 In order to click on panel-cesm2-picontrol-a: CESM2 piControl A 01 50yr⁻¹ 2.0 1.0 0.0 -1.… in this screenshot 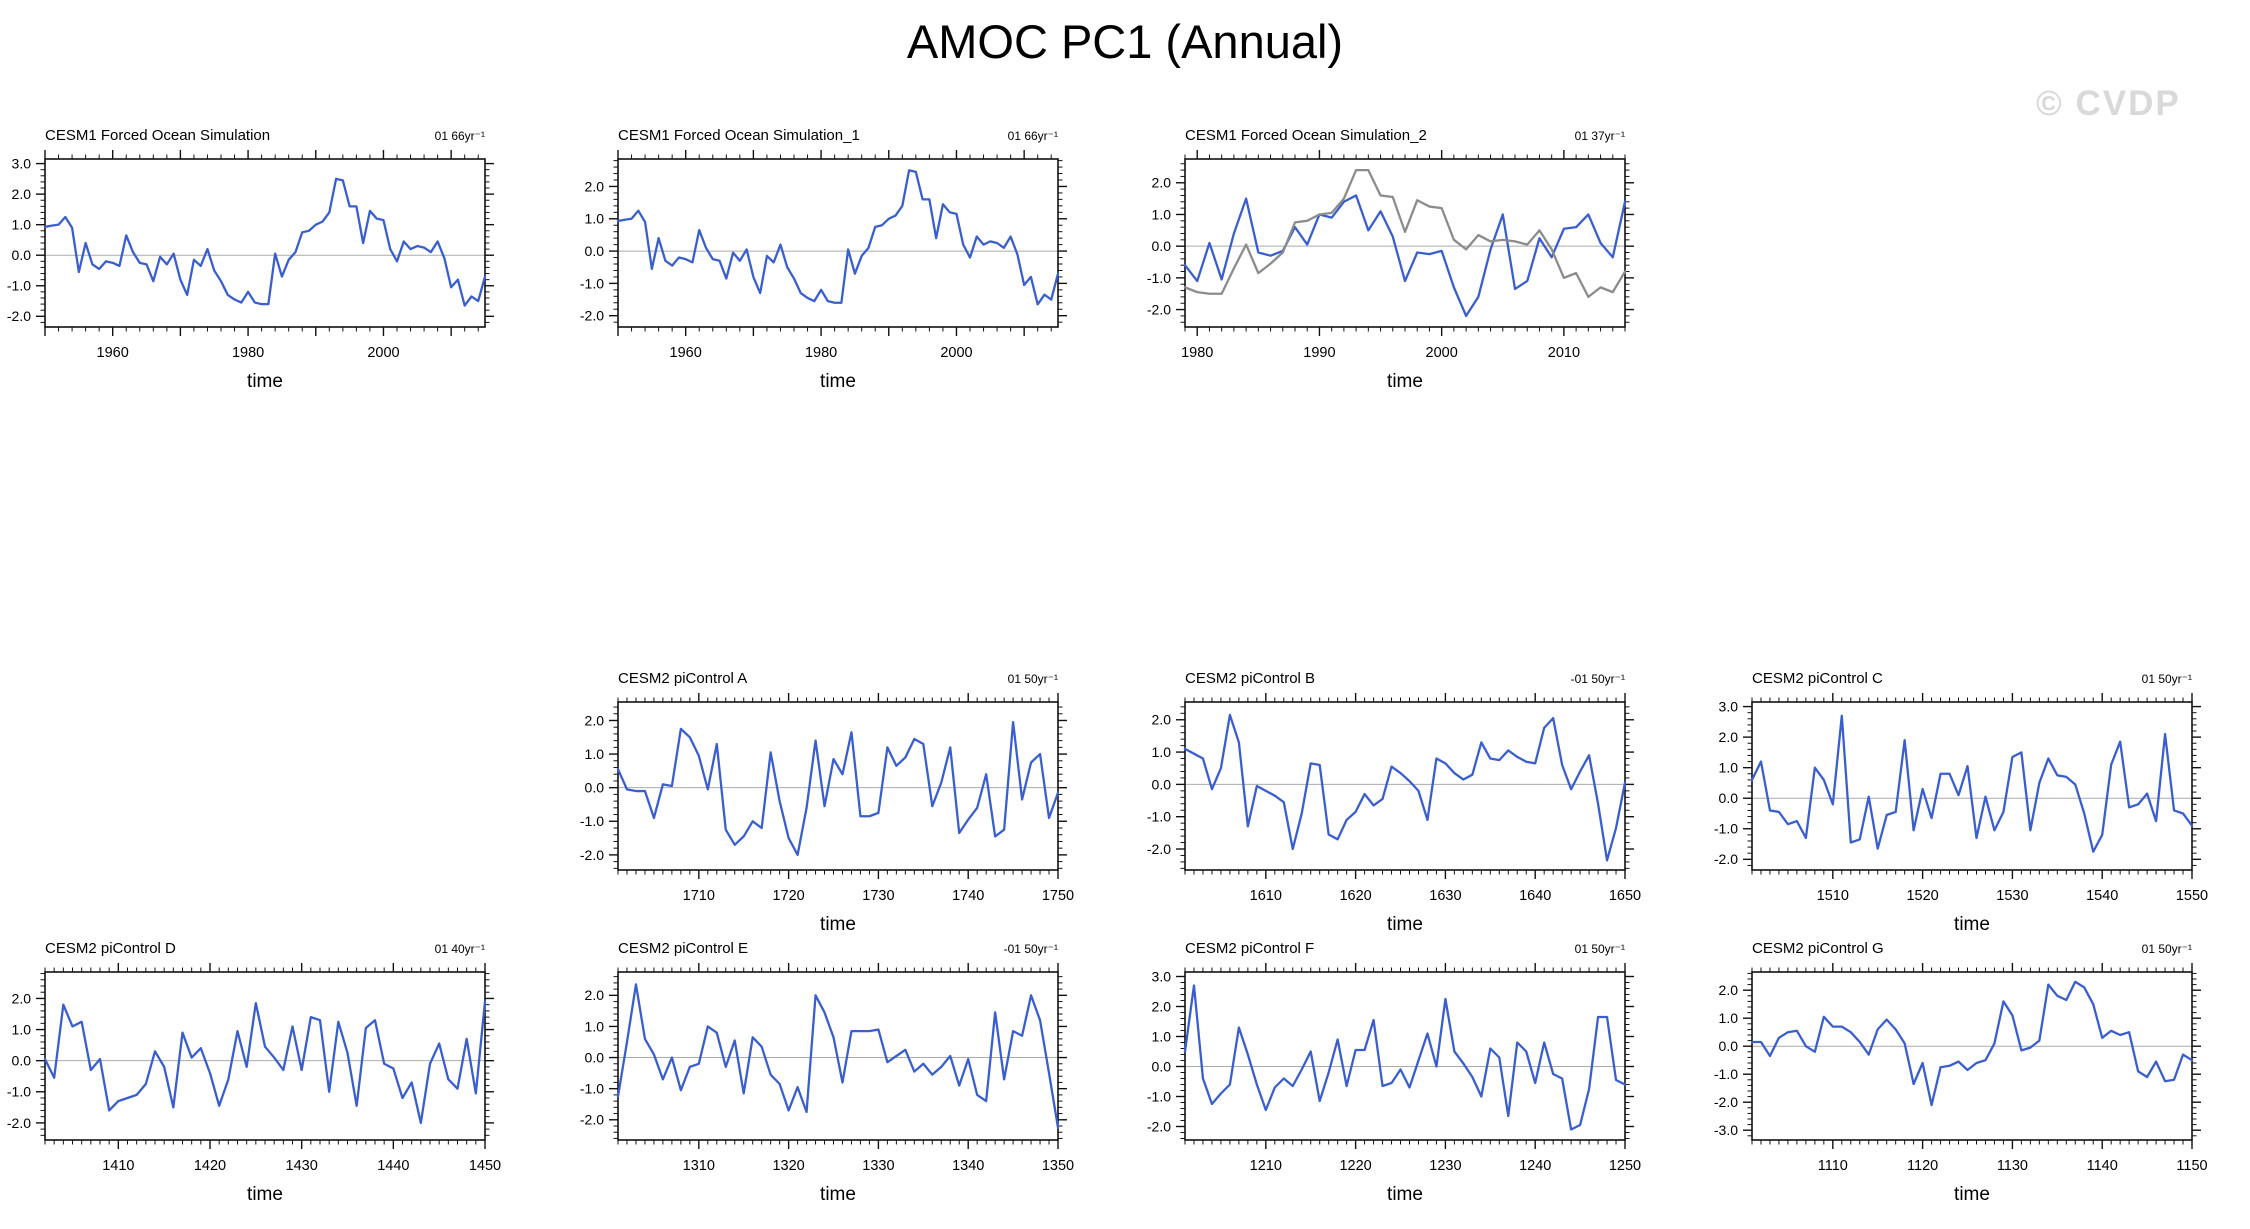, I will do `click(830, 801)`.